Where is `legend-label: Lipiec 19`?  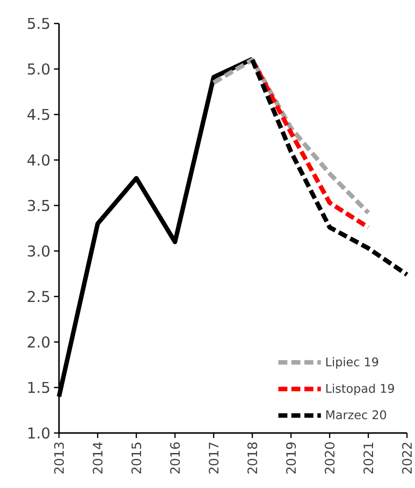
legend-label: Lipiec 19 is located at coordinates (352, 363).